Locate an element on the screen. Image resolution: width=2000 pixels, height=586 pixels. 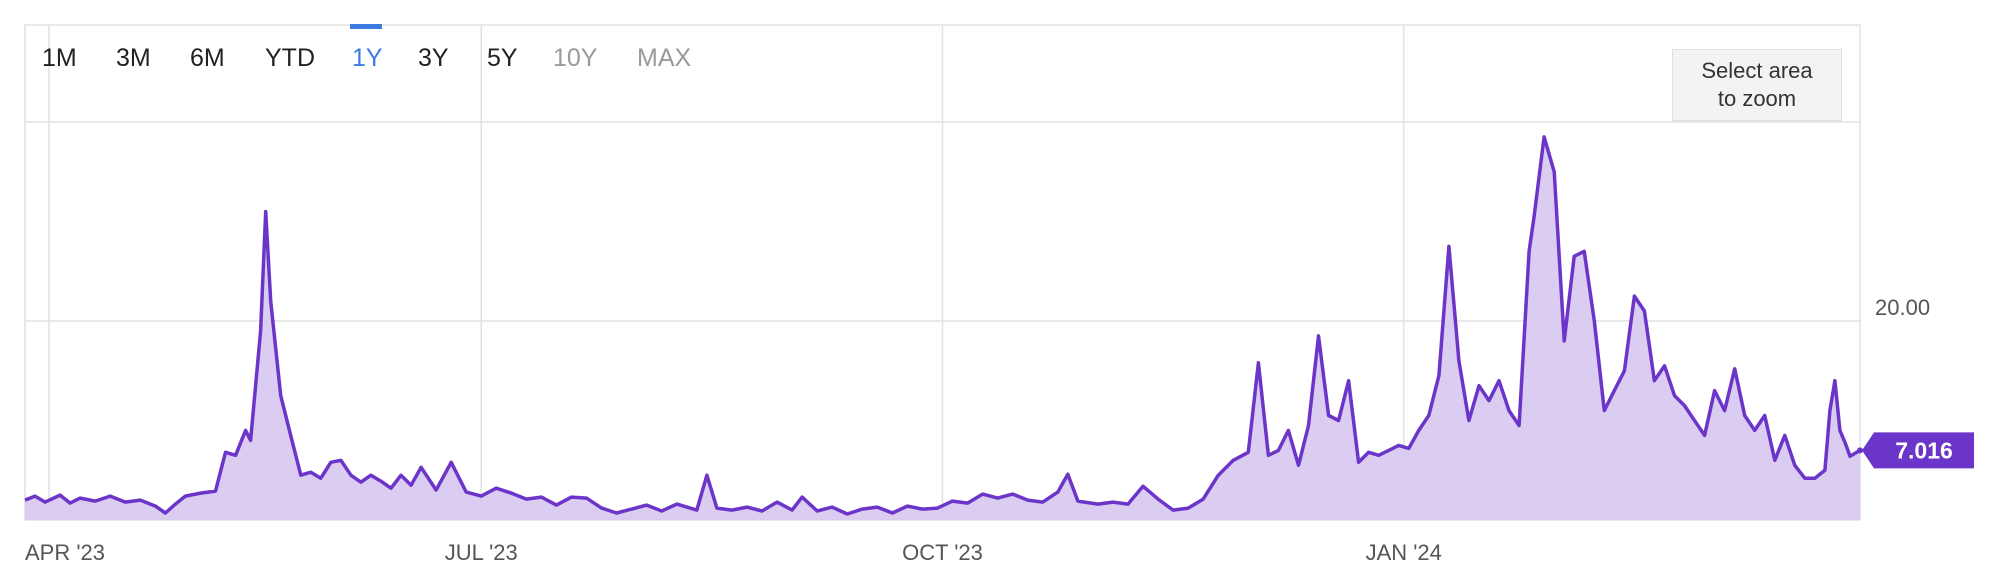
x-axis: APR '23 JUL '23 OCT '23 JAN '24 is located at coordinates (733, 552).